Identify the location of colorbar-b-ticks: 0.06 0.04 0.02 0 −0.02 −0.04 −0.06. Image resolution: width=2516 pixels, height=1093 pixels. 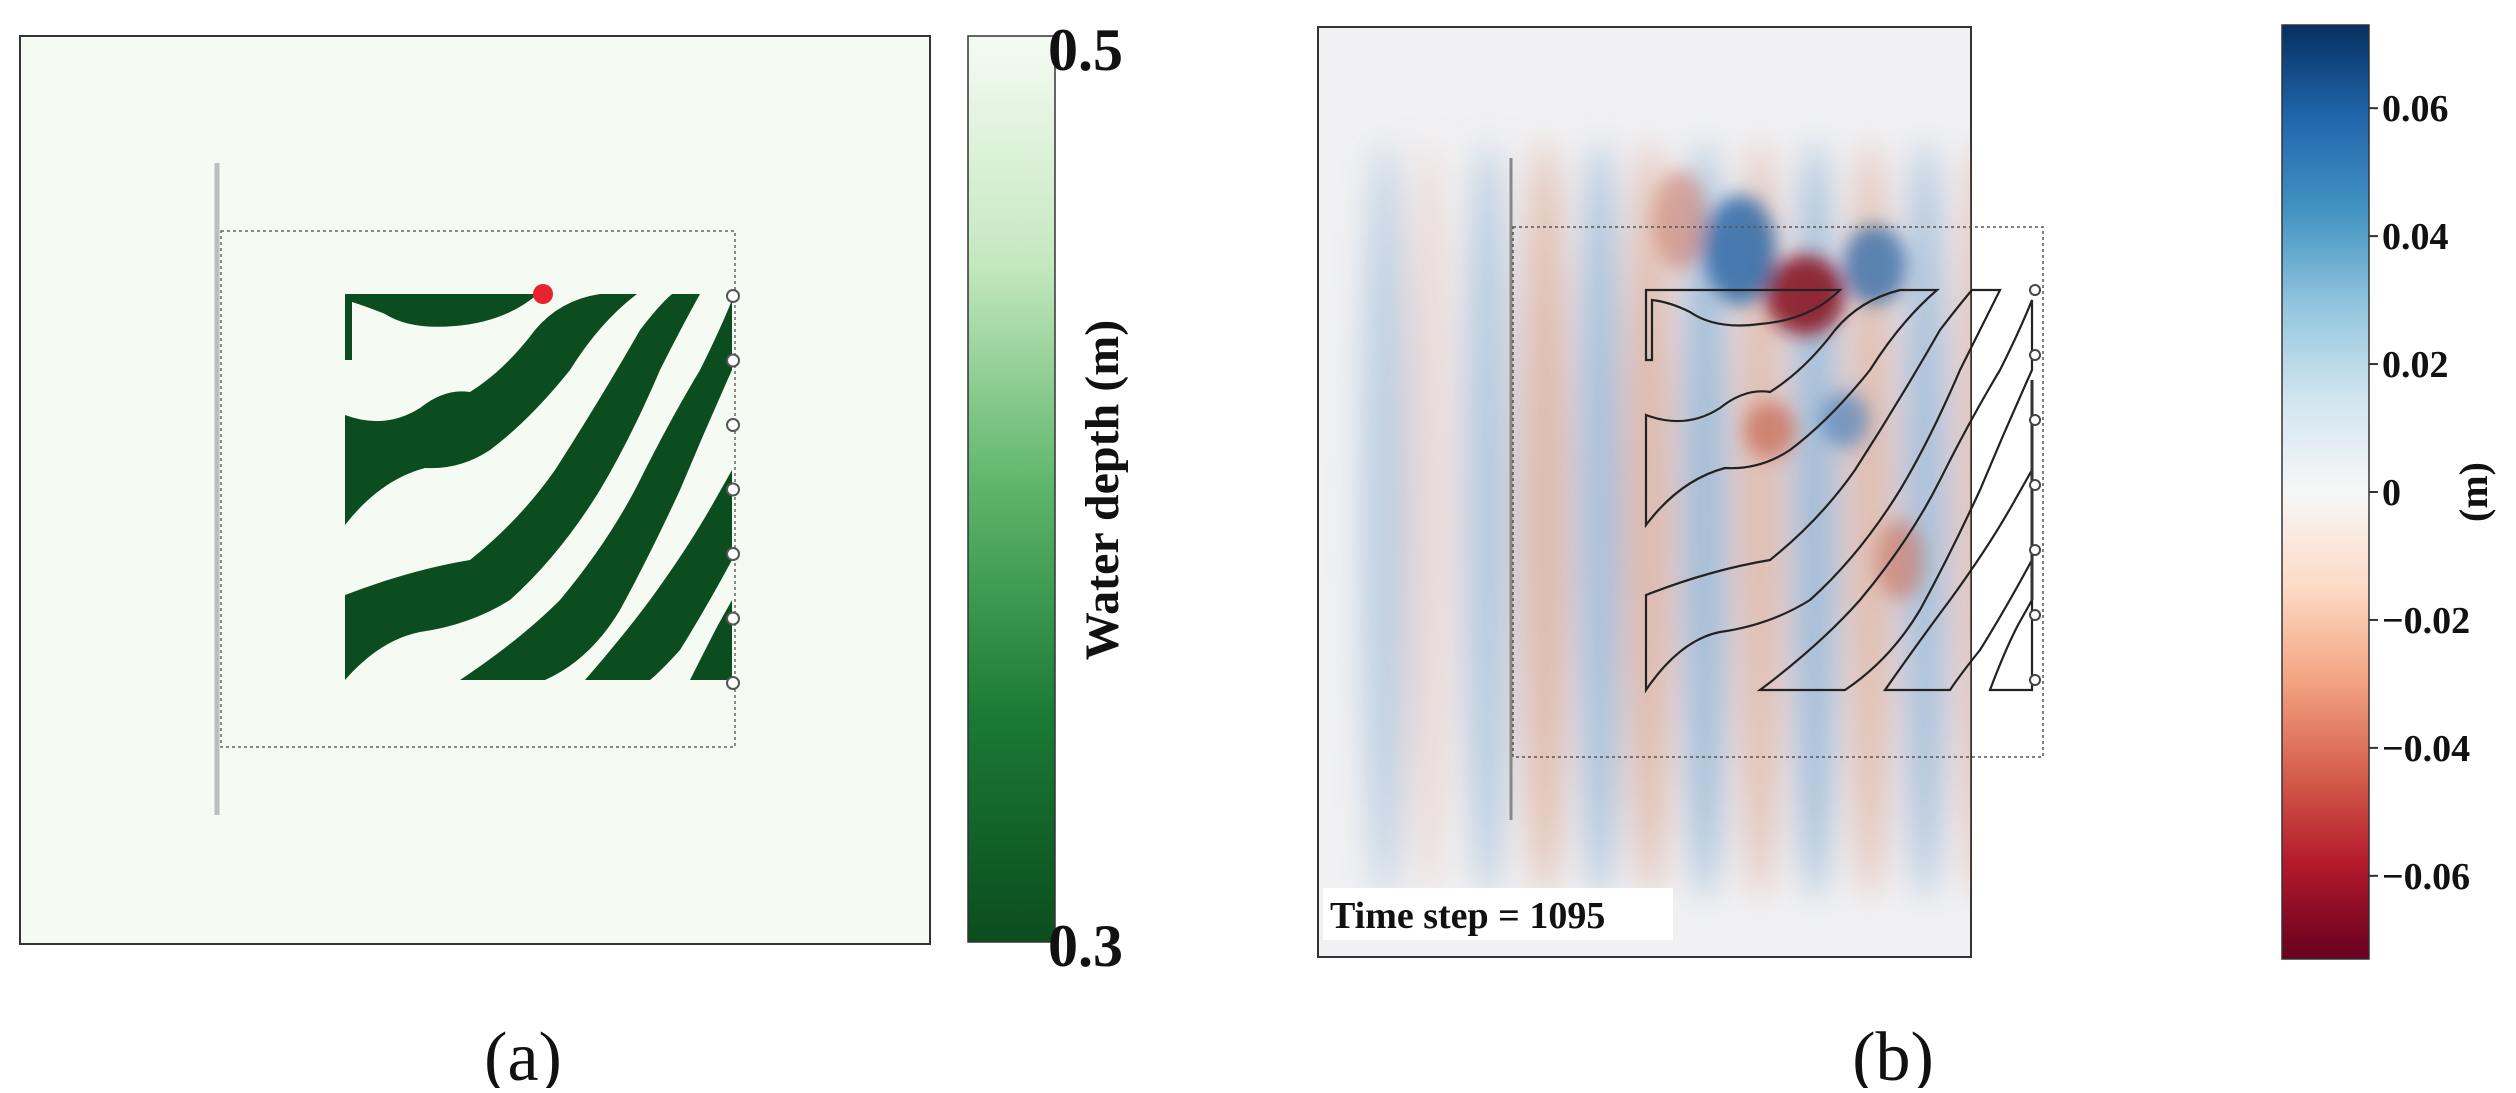
(2419, 493).